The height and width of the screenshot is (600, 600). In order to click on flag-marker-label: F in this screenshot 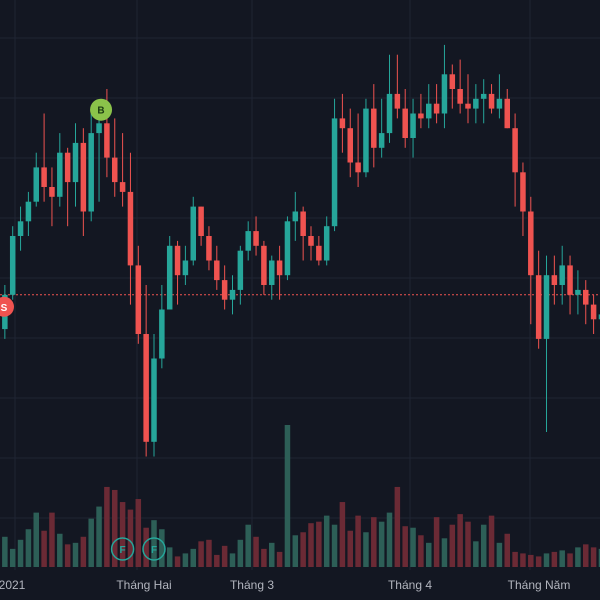, I will do `click(154, 550)`.